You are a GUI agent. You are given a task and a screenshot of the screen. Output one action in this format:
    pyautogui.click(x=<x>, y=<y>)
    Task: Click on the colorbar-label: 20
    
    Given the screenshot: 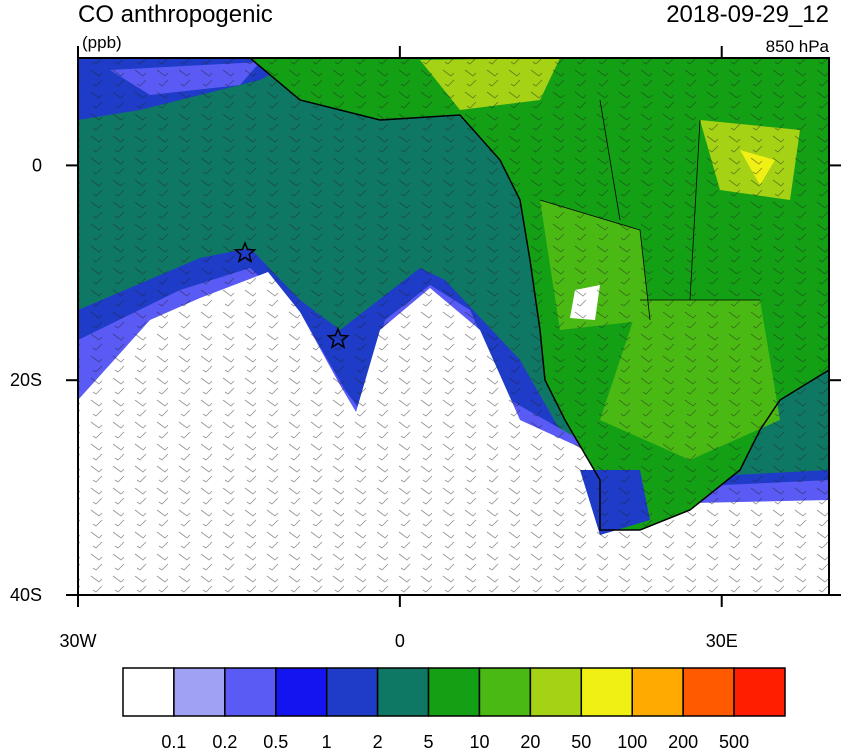 What is the action you would take?
    pyautogui.click(x=530, y=741)
    